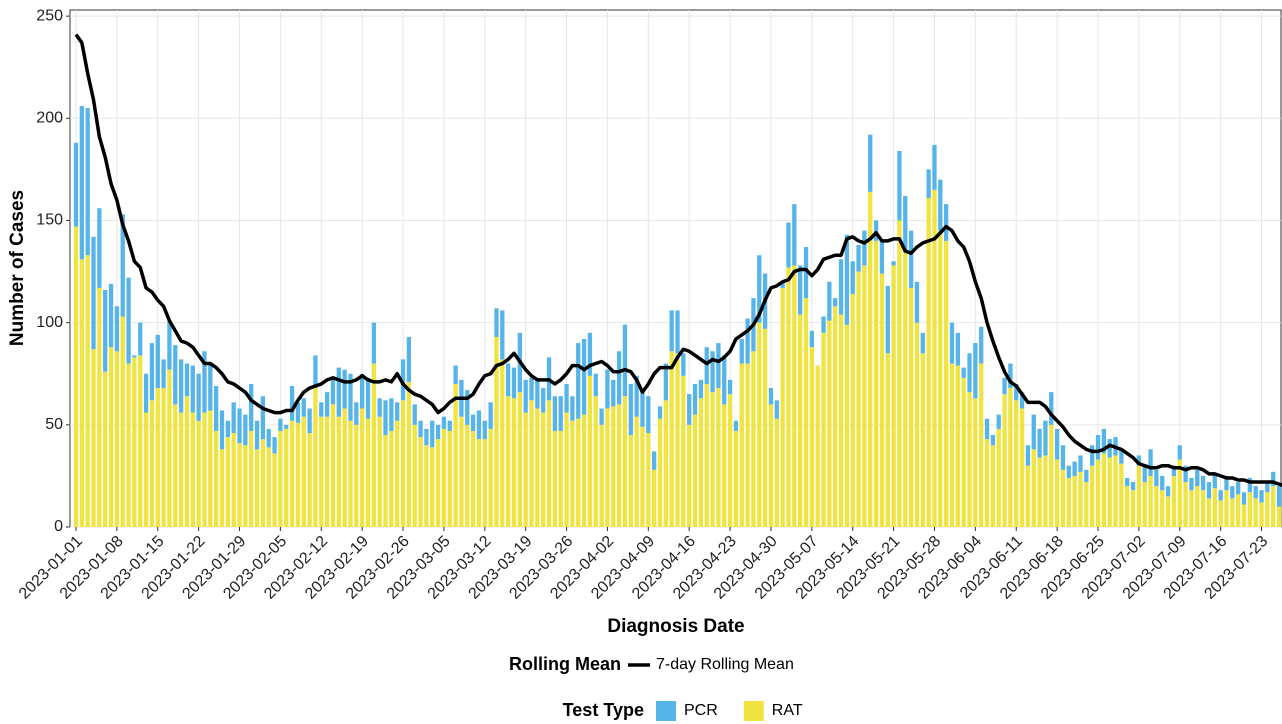 The width and height of the screenshot is (1282, 724). Describe the element at coordinates (17, 268) in the screenshot. I see `y-axis-title: Number of Cases` at that location.